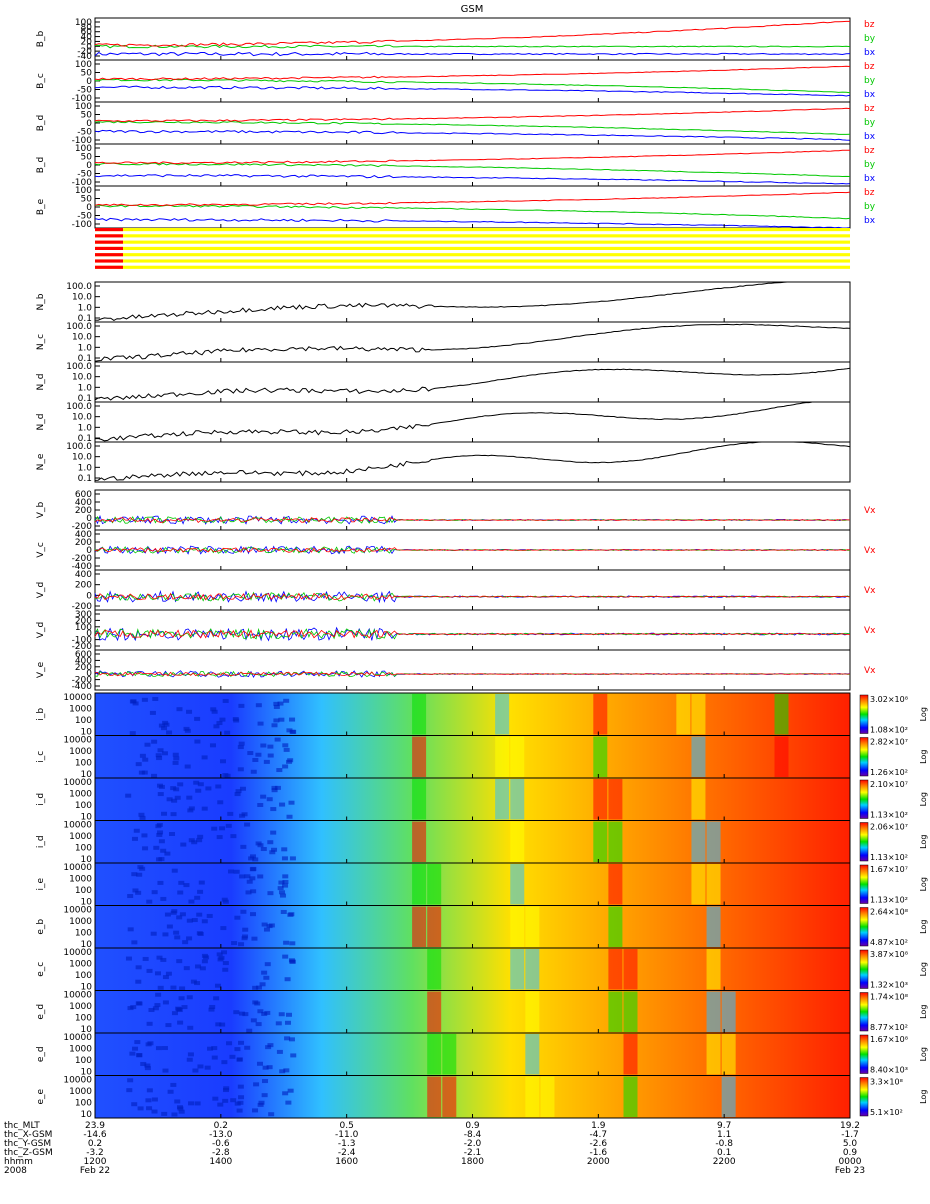 This screenshot has height=1204, width=930. I want to click on density-series-line, so click(472, 421).